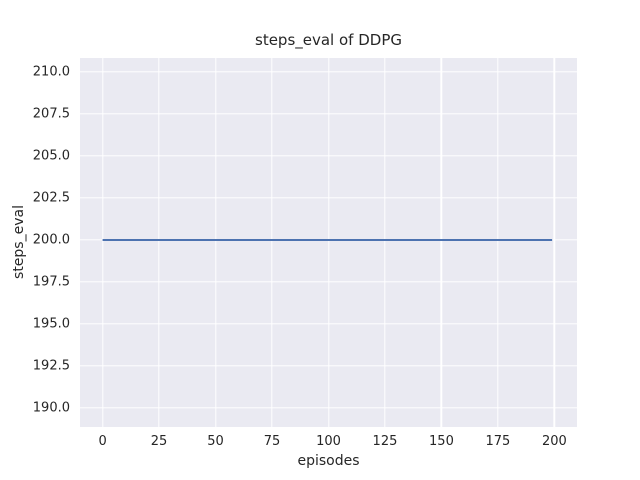  I want to click on y-tick-label: 197.5, so click(51, 282).